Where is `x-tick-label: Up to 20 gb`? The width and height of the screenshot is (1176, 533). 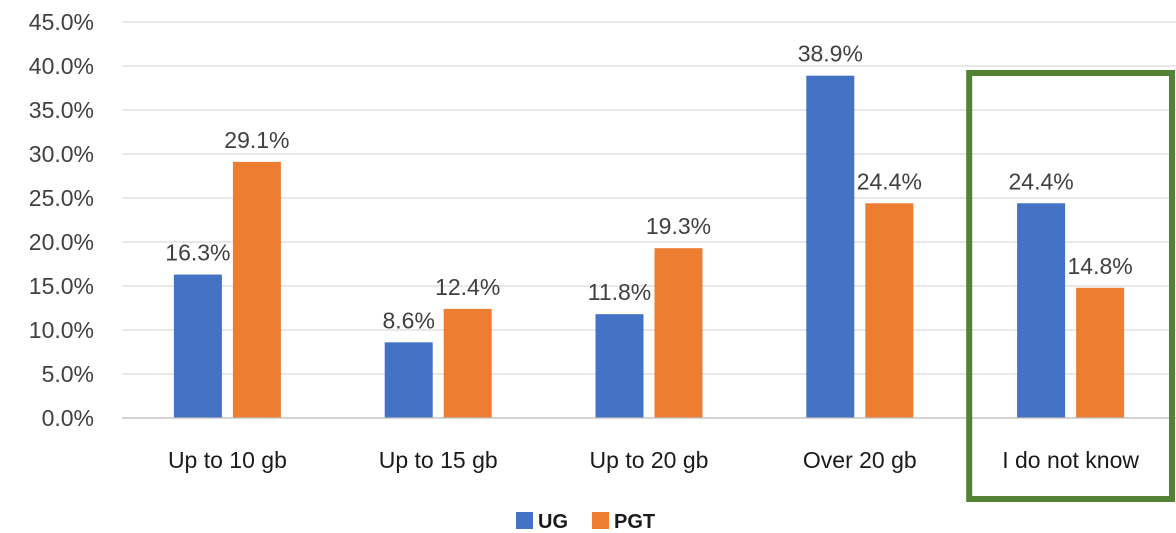 x-tick-label: Up to 20 gb is located at coordinates (649, 460).